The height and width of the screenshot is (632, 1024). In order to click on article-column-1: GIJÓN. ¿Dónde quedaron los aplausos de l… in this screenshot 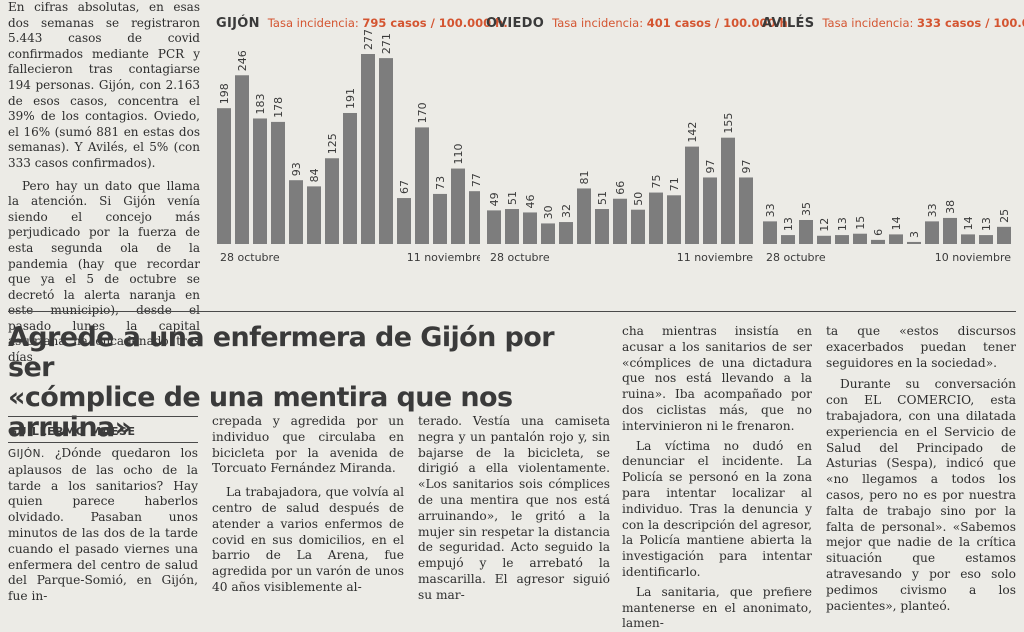, I will do `click(103, 525)`.